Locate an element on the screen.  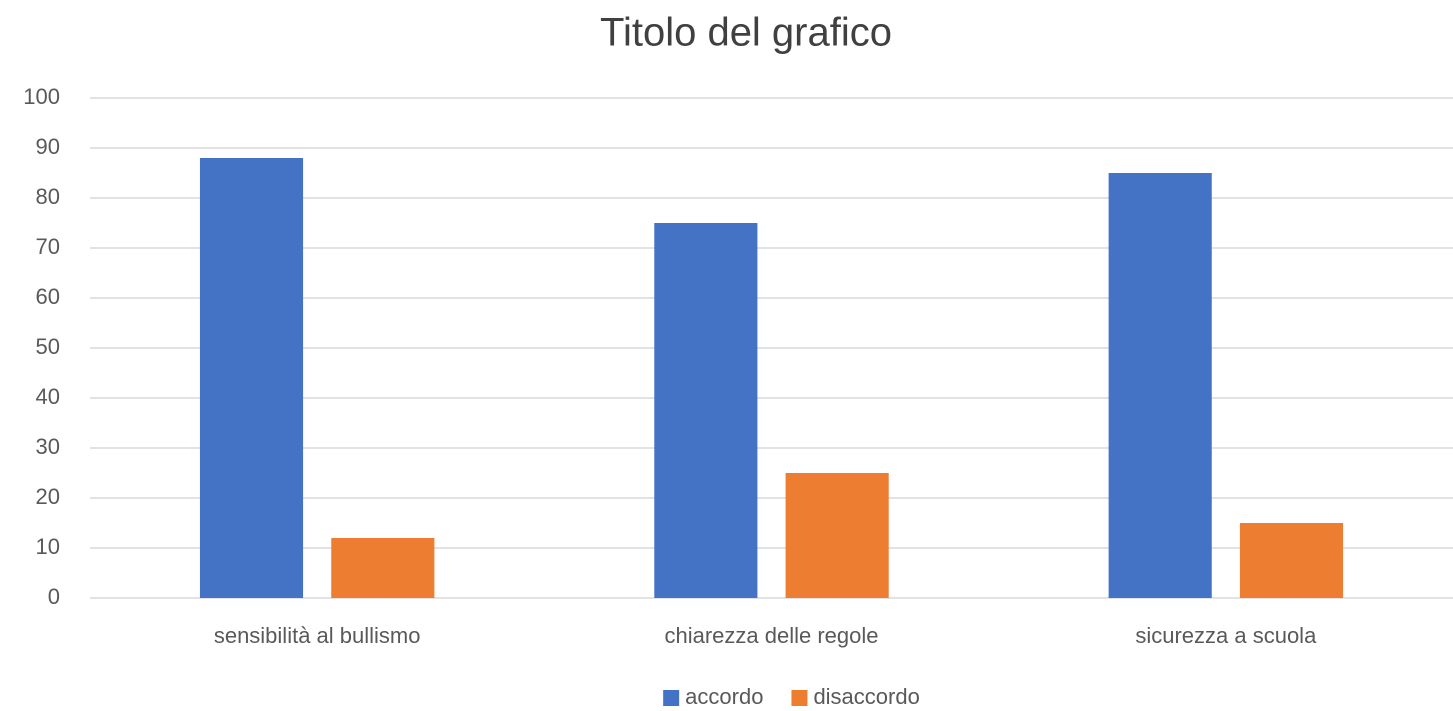
y-tick-label: 100 is located at coordinates (41, 96).